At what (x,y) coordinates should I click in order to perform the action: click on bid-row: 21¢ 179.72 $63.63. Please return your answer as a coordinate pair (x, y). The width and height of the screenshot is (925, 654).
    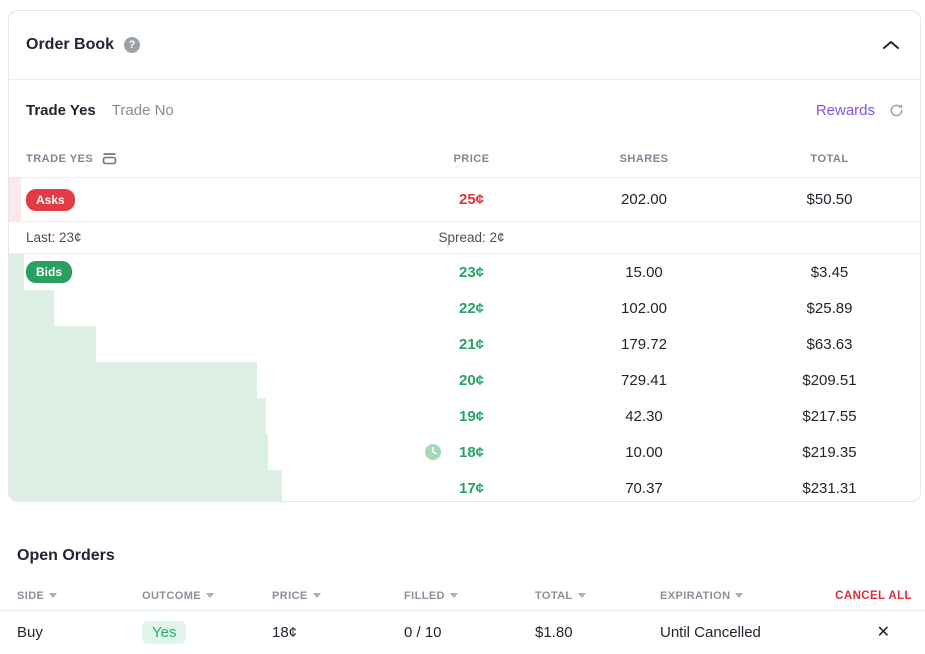
    Looking at the image, I should click on (464, 344).